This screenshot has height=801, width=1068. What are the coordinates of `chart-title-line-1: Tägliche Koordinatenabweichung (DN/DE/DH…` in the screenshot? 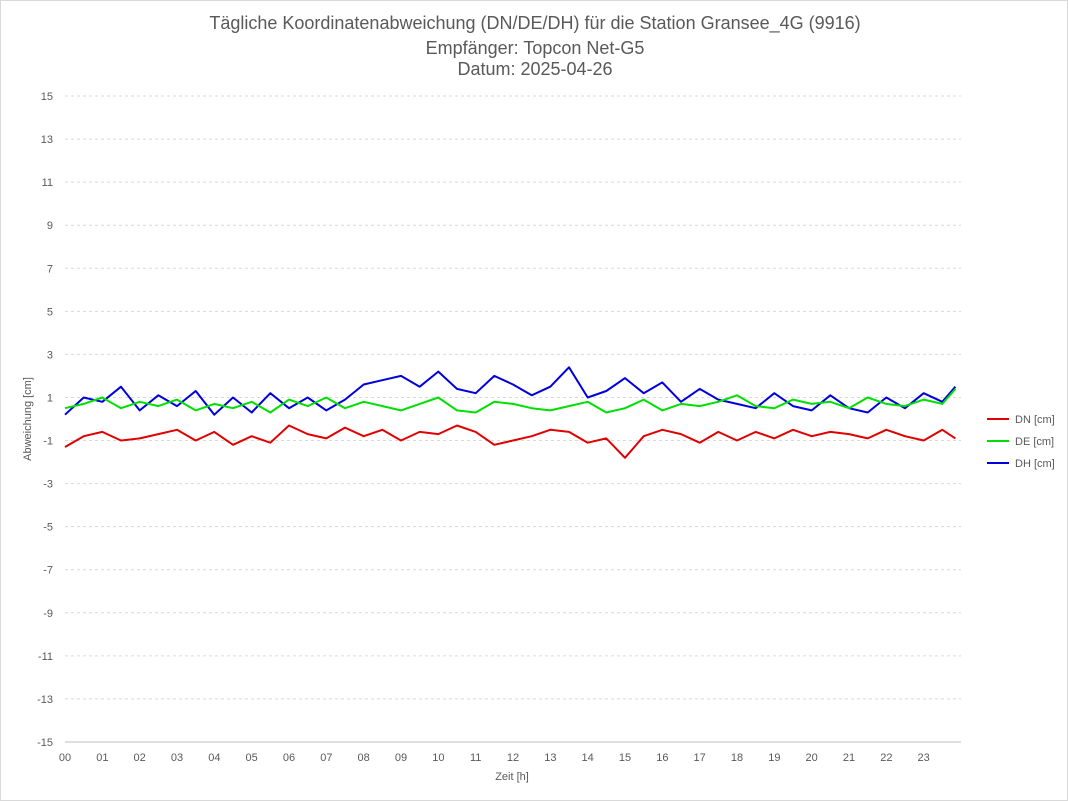 It's located at (535, 23).